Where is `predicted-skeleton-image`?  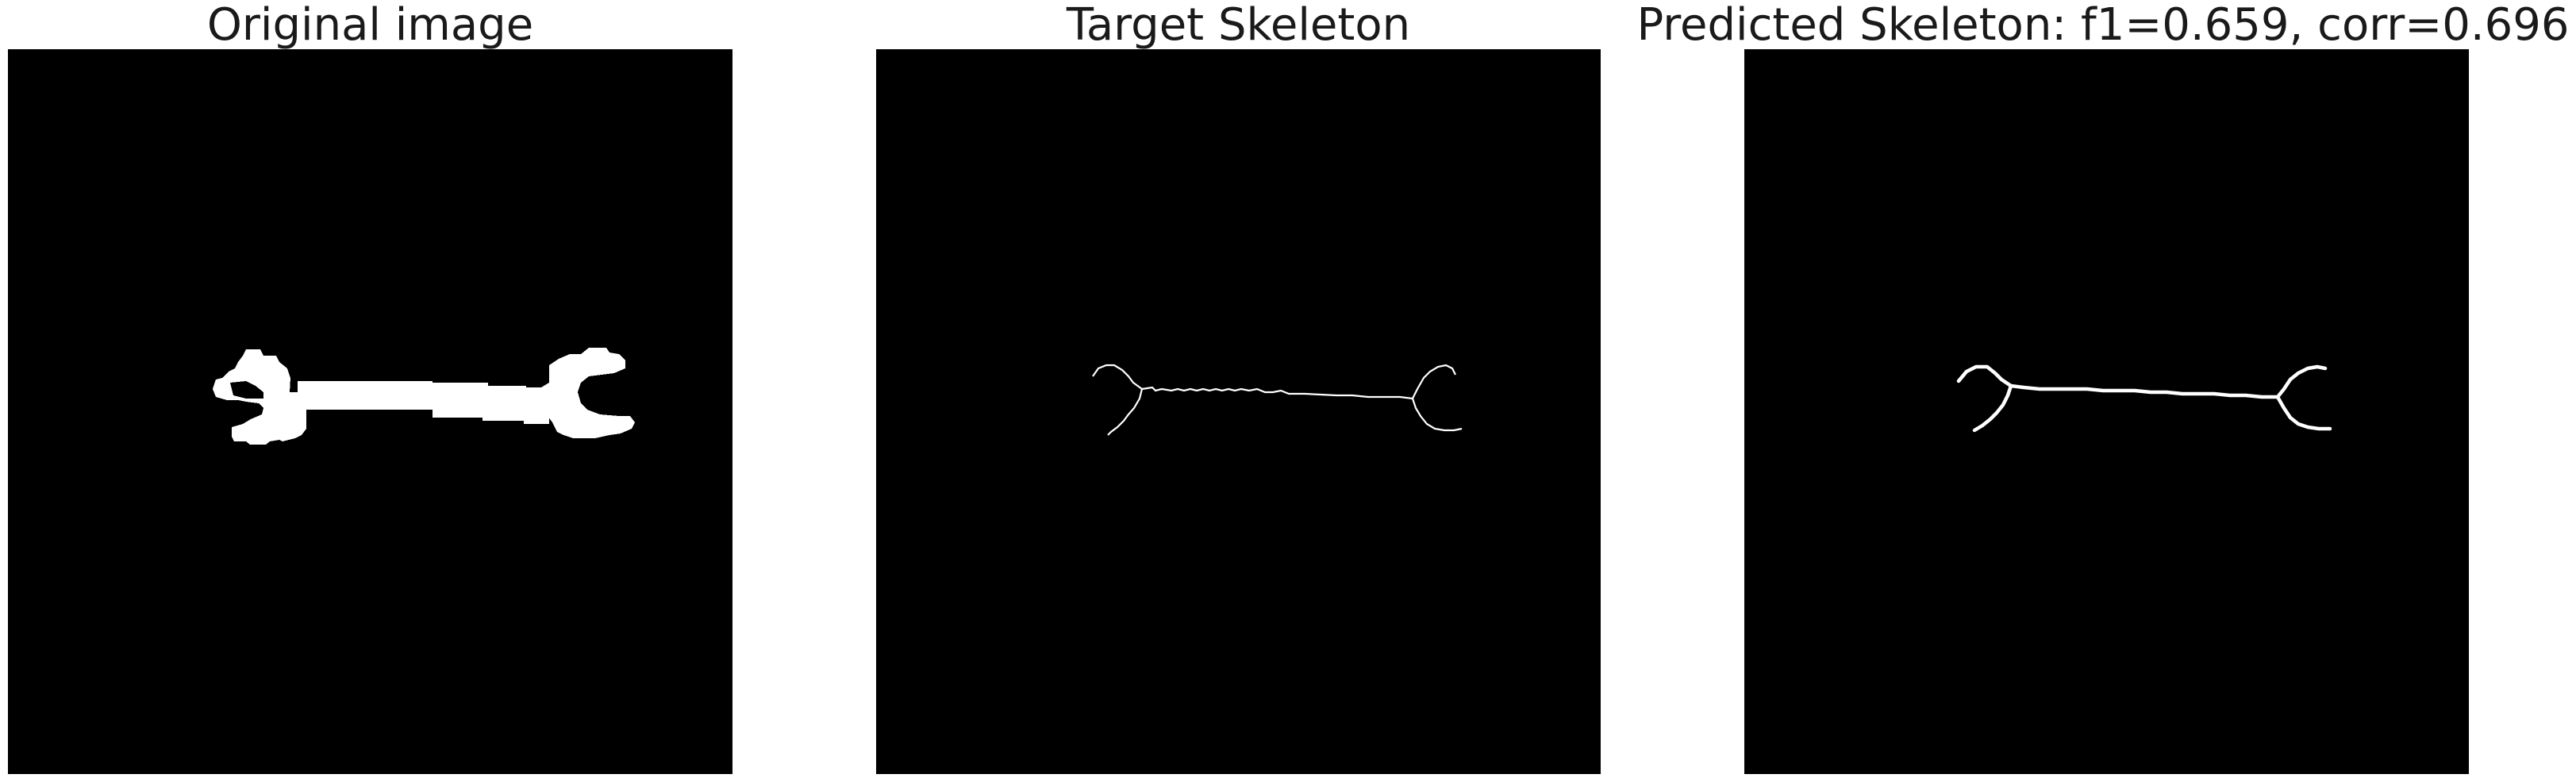 predicted-skeleton-image is located at coordinates (2144, 398).